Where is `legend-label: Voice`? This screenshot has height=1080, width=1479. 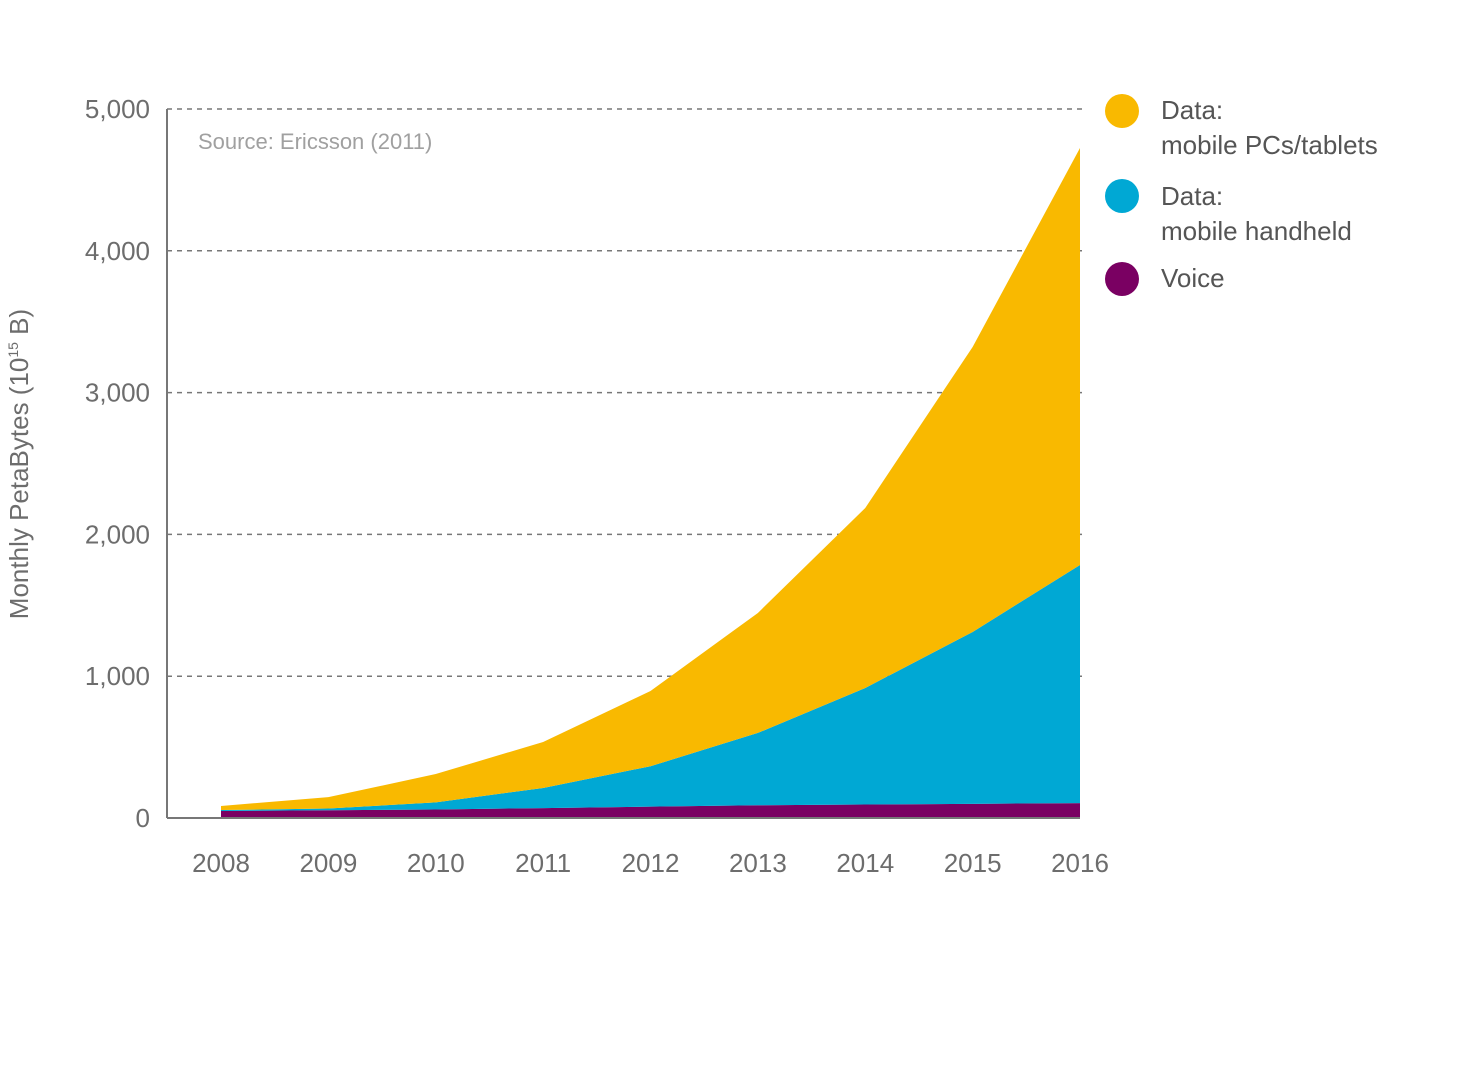
legend-label: Voice is located at coordinates (1193, 278).